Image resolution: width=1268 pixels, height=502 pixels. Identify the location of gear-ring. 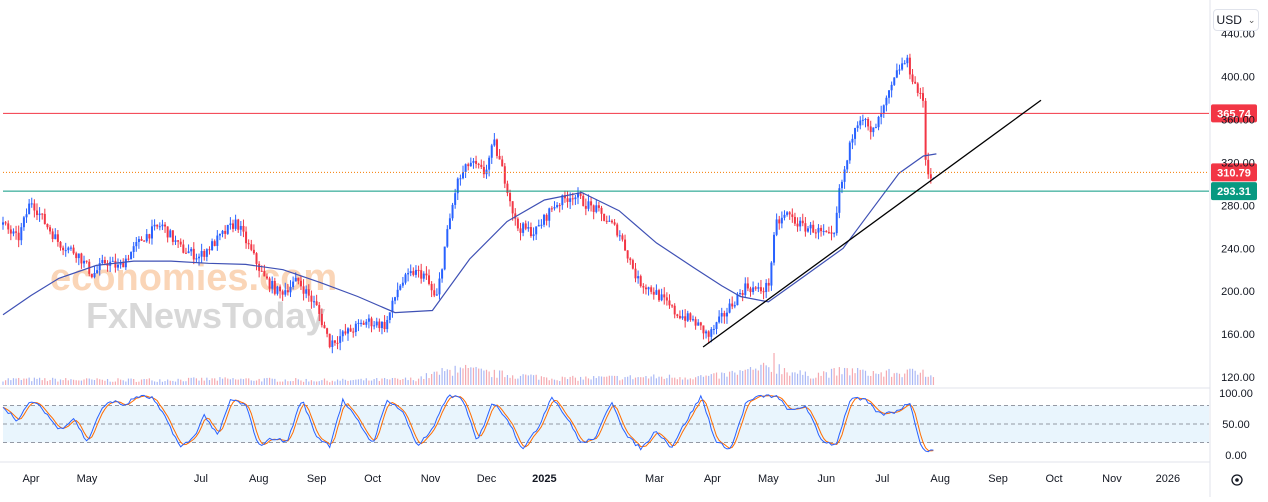
(1237, 480).